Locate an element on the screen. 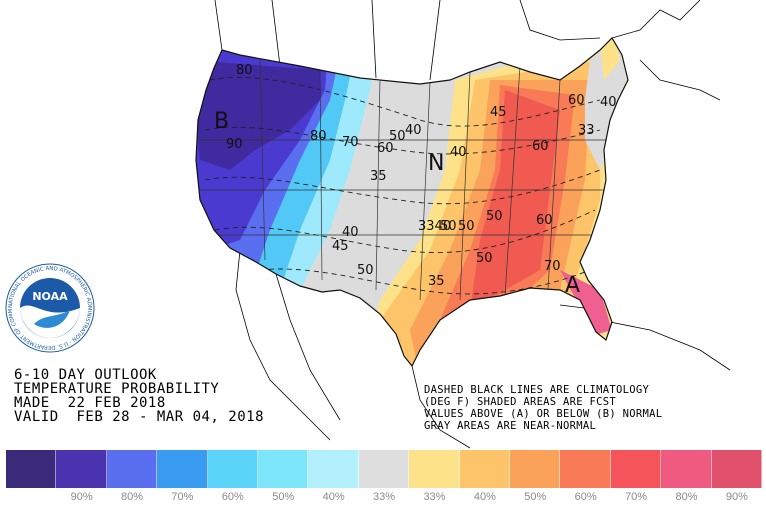 The image size is (766, 512). outlook-subtitle: TEMPERATURE PROBABILITY is located at coordinates (117, 389).